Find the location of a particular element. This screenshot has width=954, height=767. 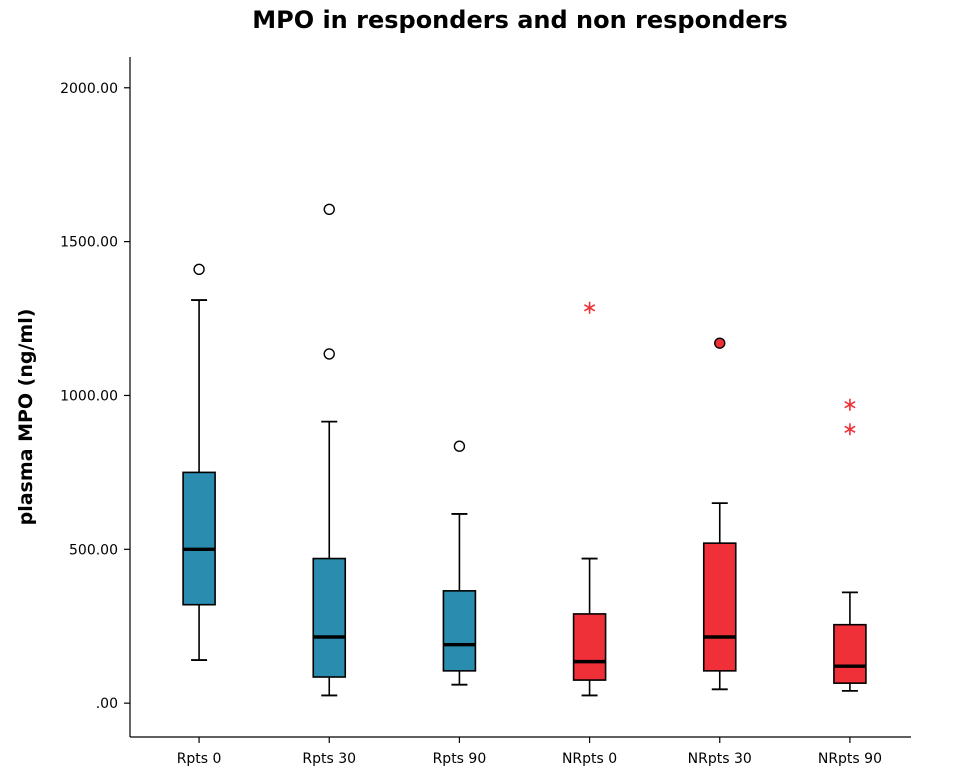

y-tick-label: 500.00 is located at coordinates (93, 550).